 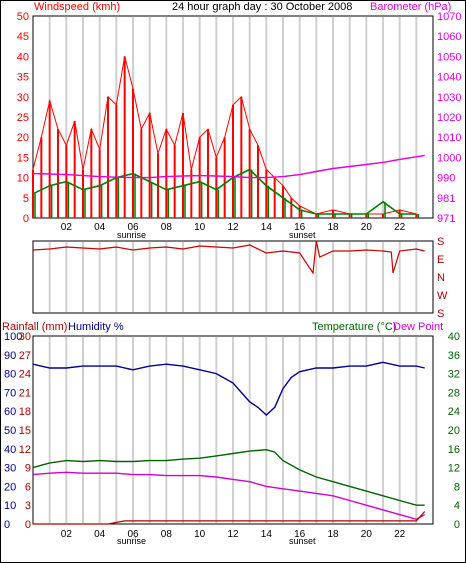 I want to click on direction-tick: E, so click(x=440, y=260).